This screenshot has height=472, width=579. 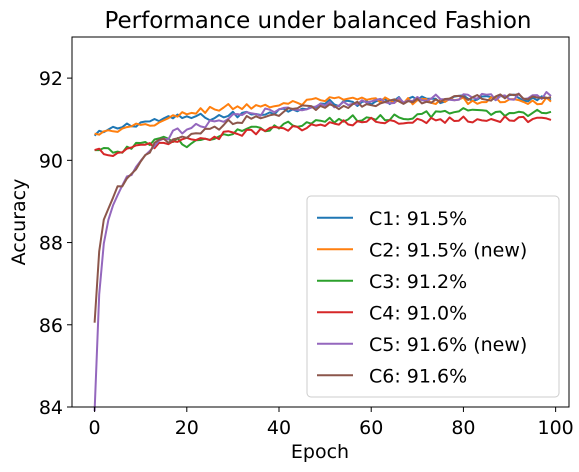 I want to click on y-tick-label: 84, so click(x=51, y=408).